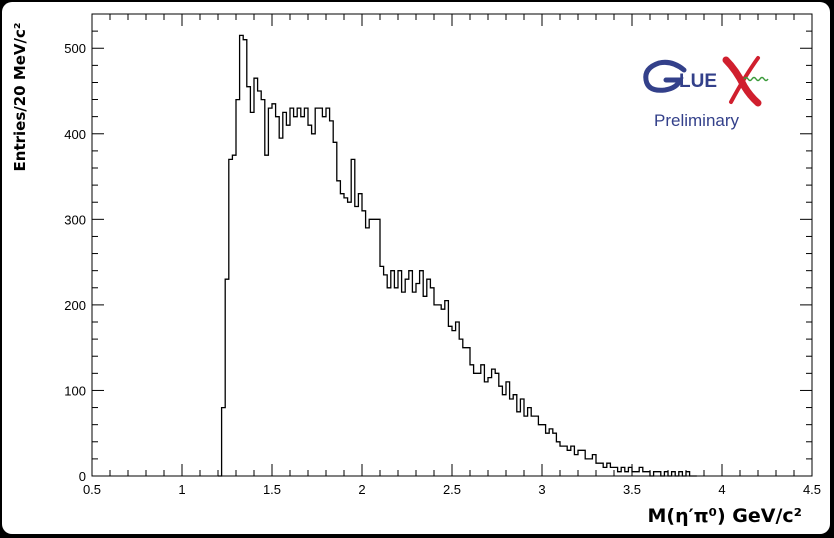 The width and height of the screenshot is (834, 538). What do you see at coordinates (181, 489) in the screenshot?
I see `x-tick-label: 1` at bounding box center [181, 489].